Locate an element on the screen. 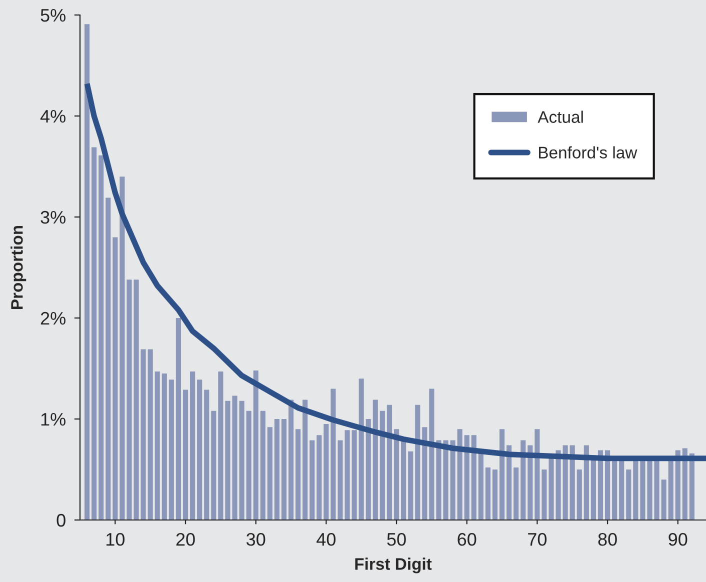  legend-label: Benford's law is located at coordinates (588, 152).